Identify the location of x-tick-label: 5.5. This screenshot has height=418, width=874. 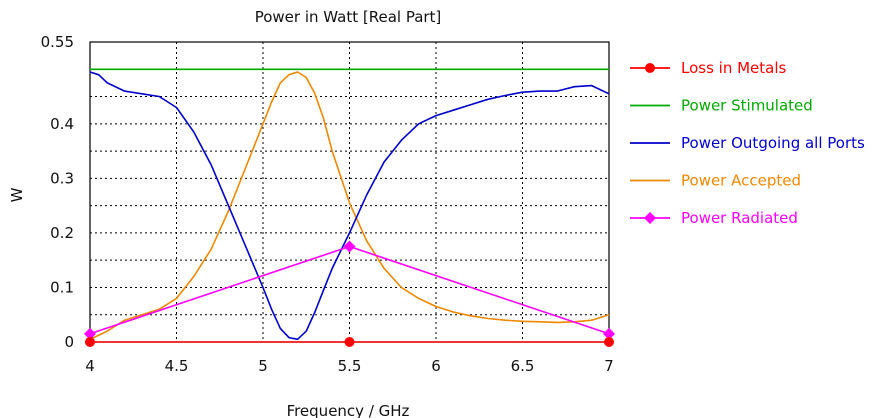
(350, 366).